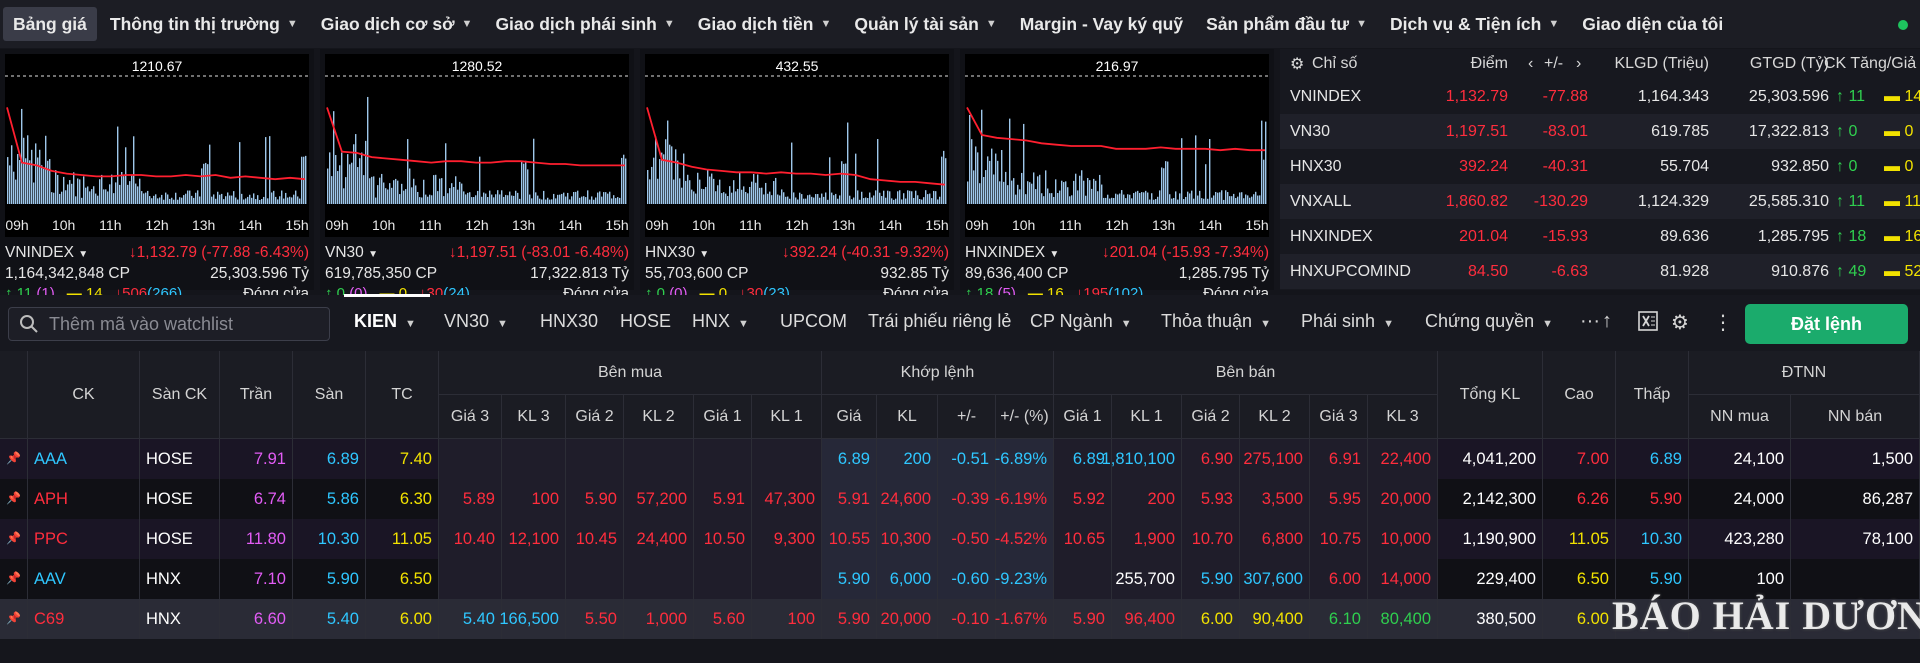  Describe the element at coordinates (1489, 321) in the screenshot. I see `market-tab-10: Chứng quyền ▼` at that location.